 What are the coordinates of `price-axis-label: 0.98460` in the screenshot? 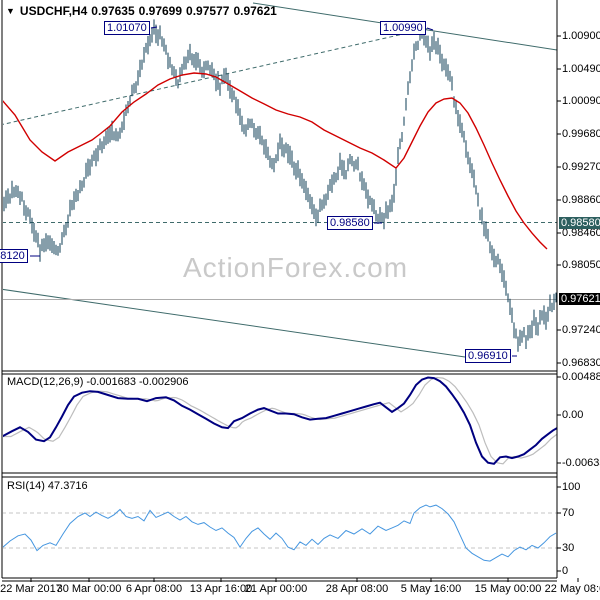 It's located at (581, 233).